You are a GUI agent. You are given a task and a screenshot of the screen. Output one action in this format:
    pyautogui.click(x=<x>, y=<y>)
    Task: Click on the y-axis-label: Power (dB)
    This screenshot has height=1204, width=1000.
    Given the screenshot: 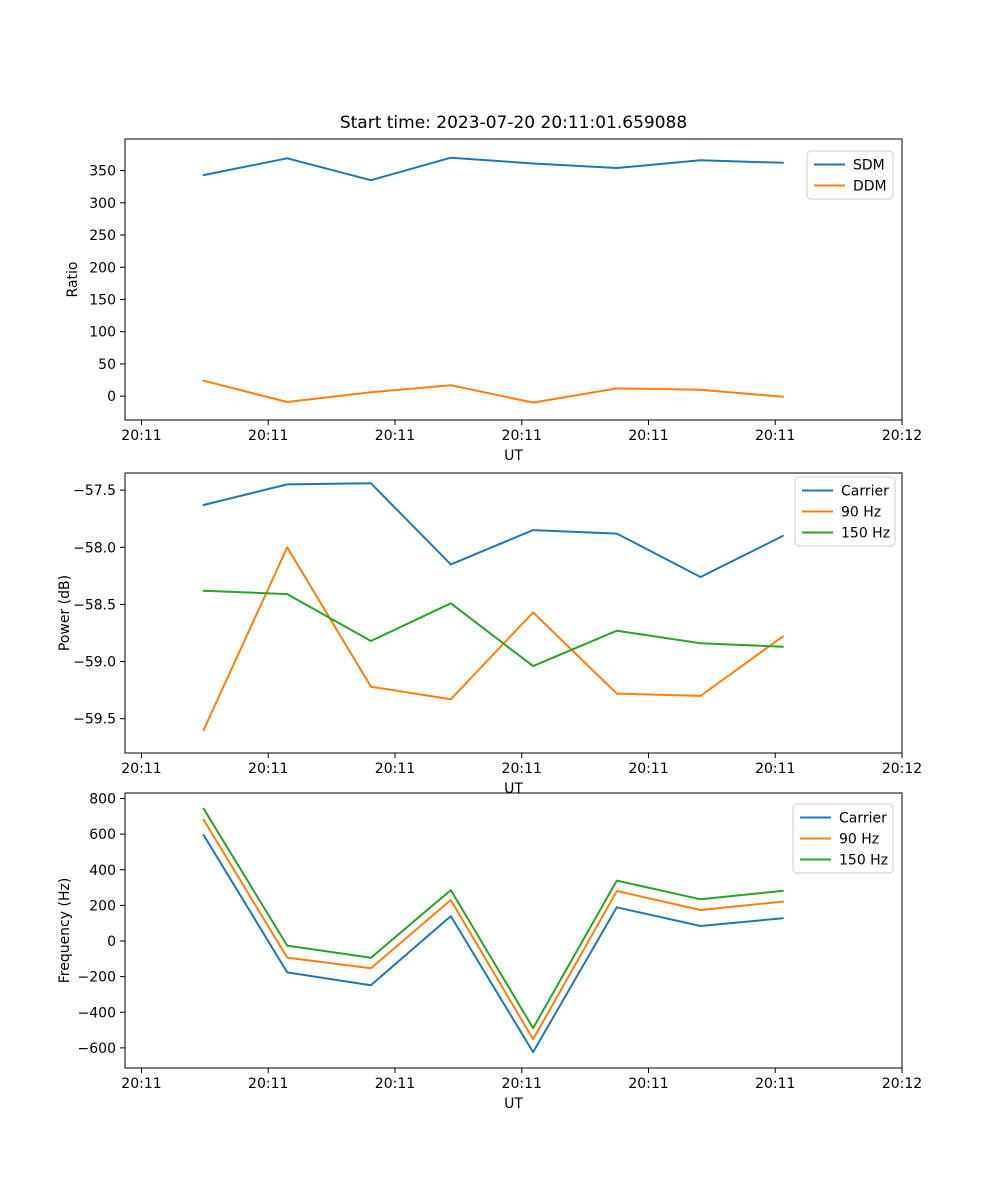 What is the action you would take?
    pyautogui.click(x=65, y=613)
    